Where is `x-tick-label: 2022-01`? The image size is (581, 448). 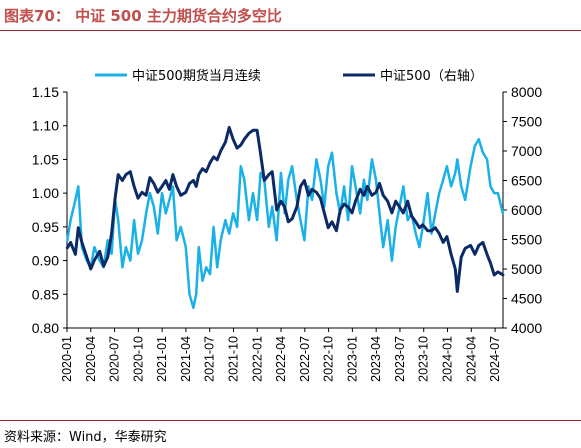
x-tick-label: 2022-01 is located at coordinates (257, 359).